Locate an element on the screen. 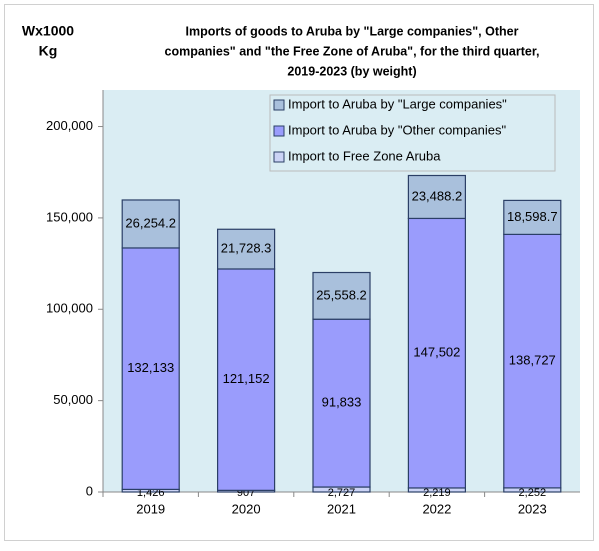  data-label: 25,558.2 is located at coordinates (341, 294).